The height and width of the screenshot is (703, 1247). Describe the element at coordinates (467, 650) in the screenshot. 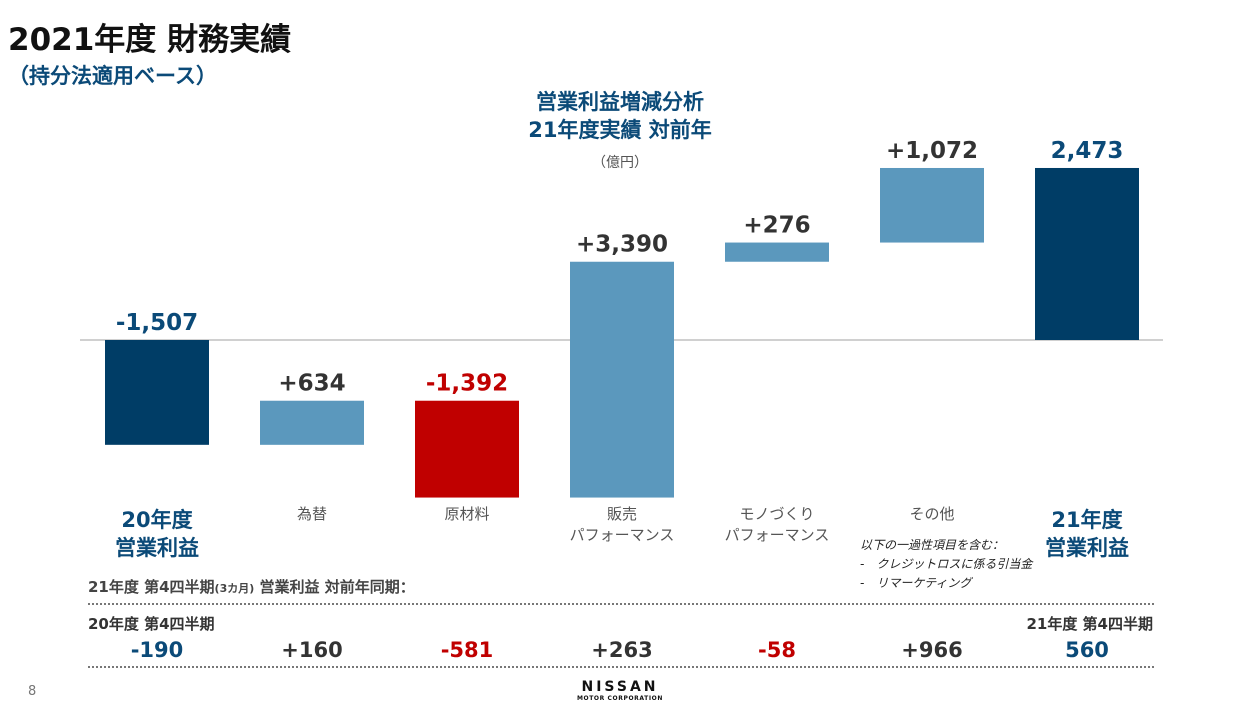

I see `q4-value-2: -581` at that location.